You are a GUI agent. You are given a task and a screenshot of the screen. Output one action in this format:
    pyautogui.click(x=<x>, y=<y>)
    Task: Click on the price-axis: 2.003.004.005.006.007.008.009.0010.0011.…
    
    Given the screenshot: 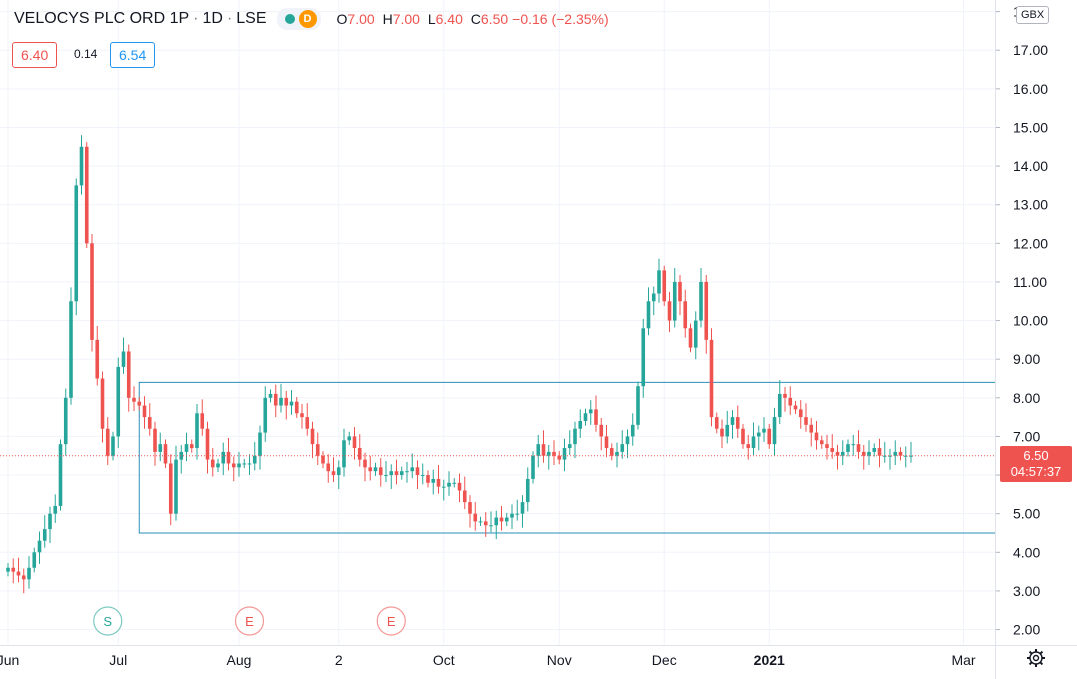 What is the action you would take?
    pyautogui.click(x=1036, y=322)
    